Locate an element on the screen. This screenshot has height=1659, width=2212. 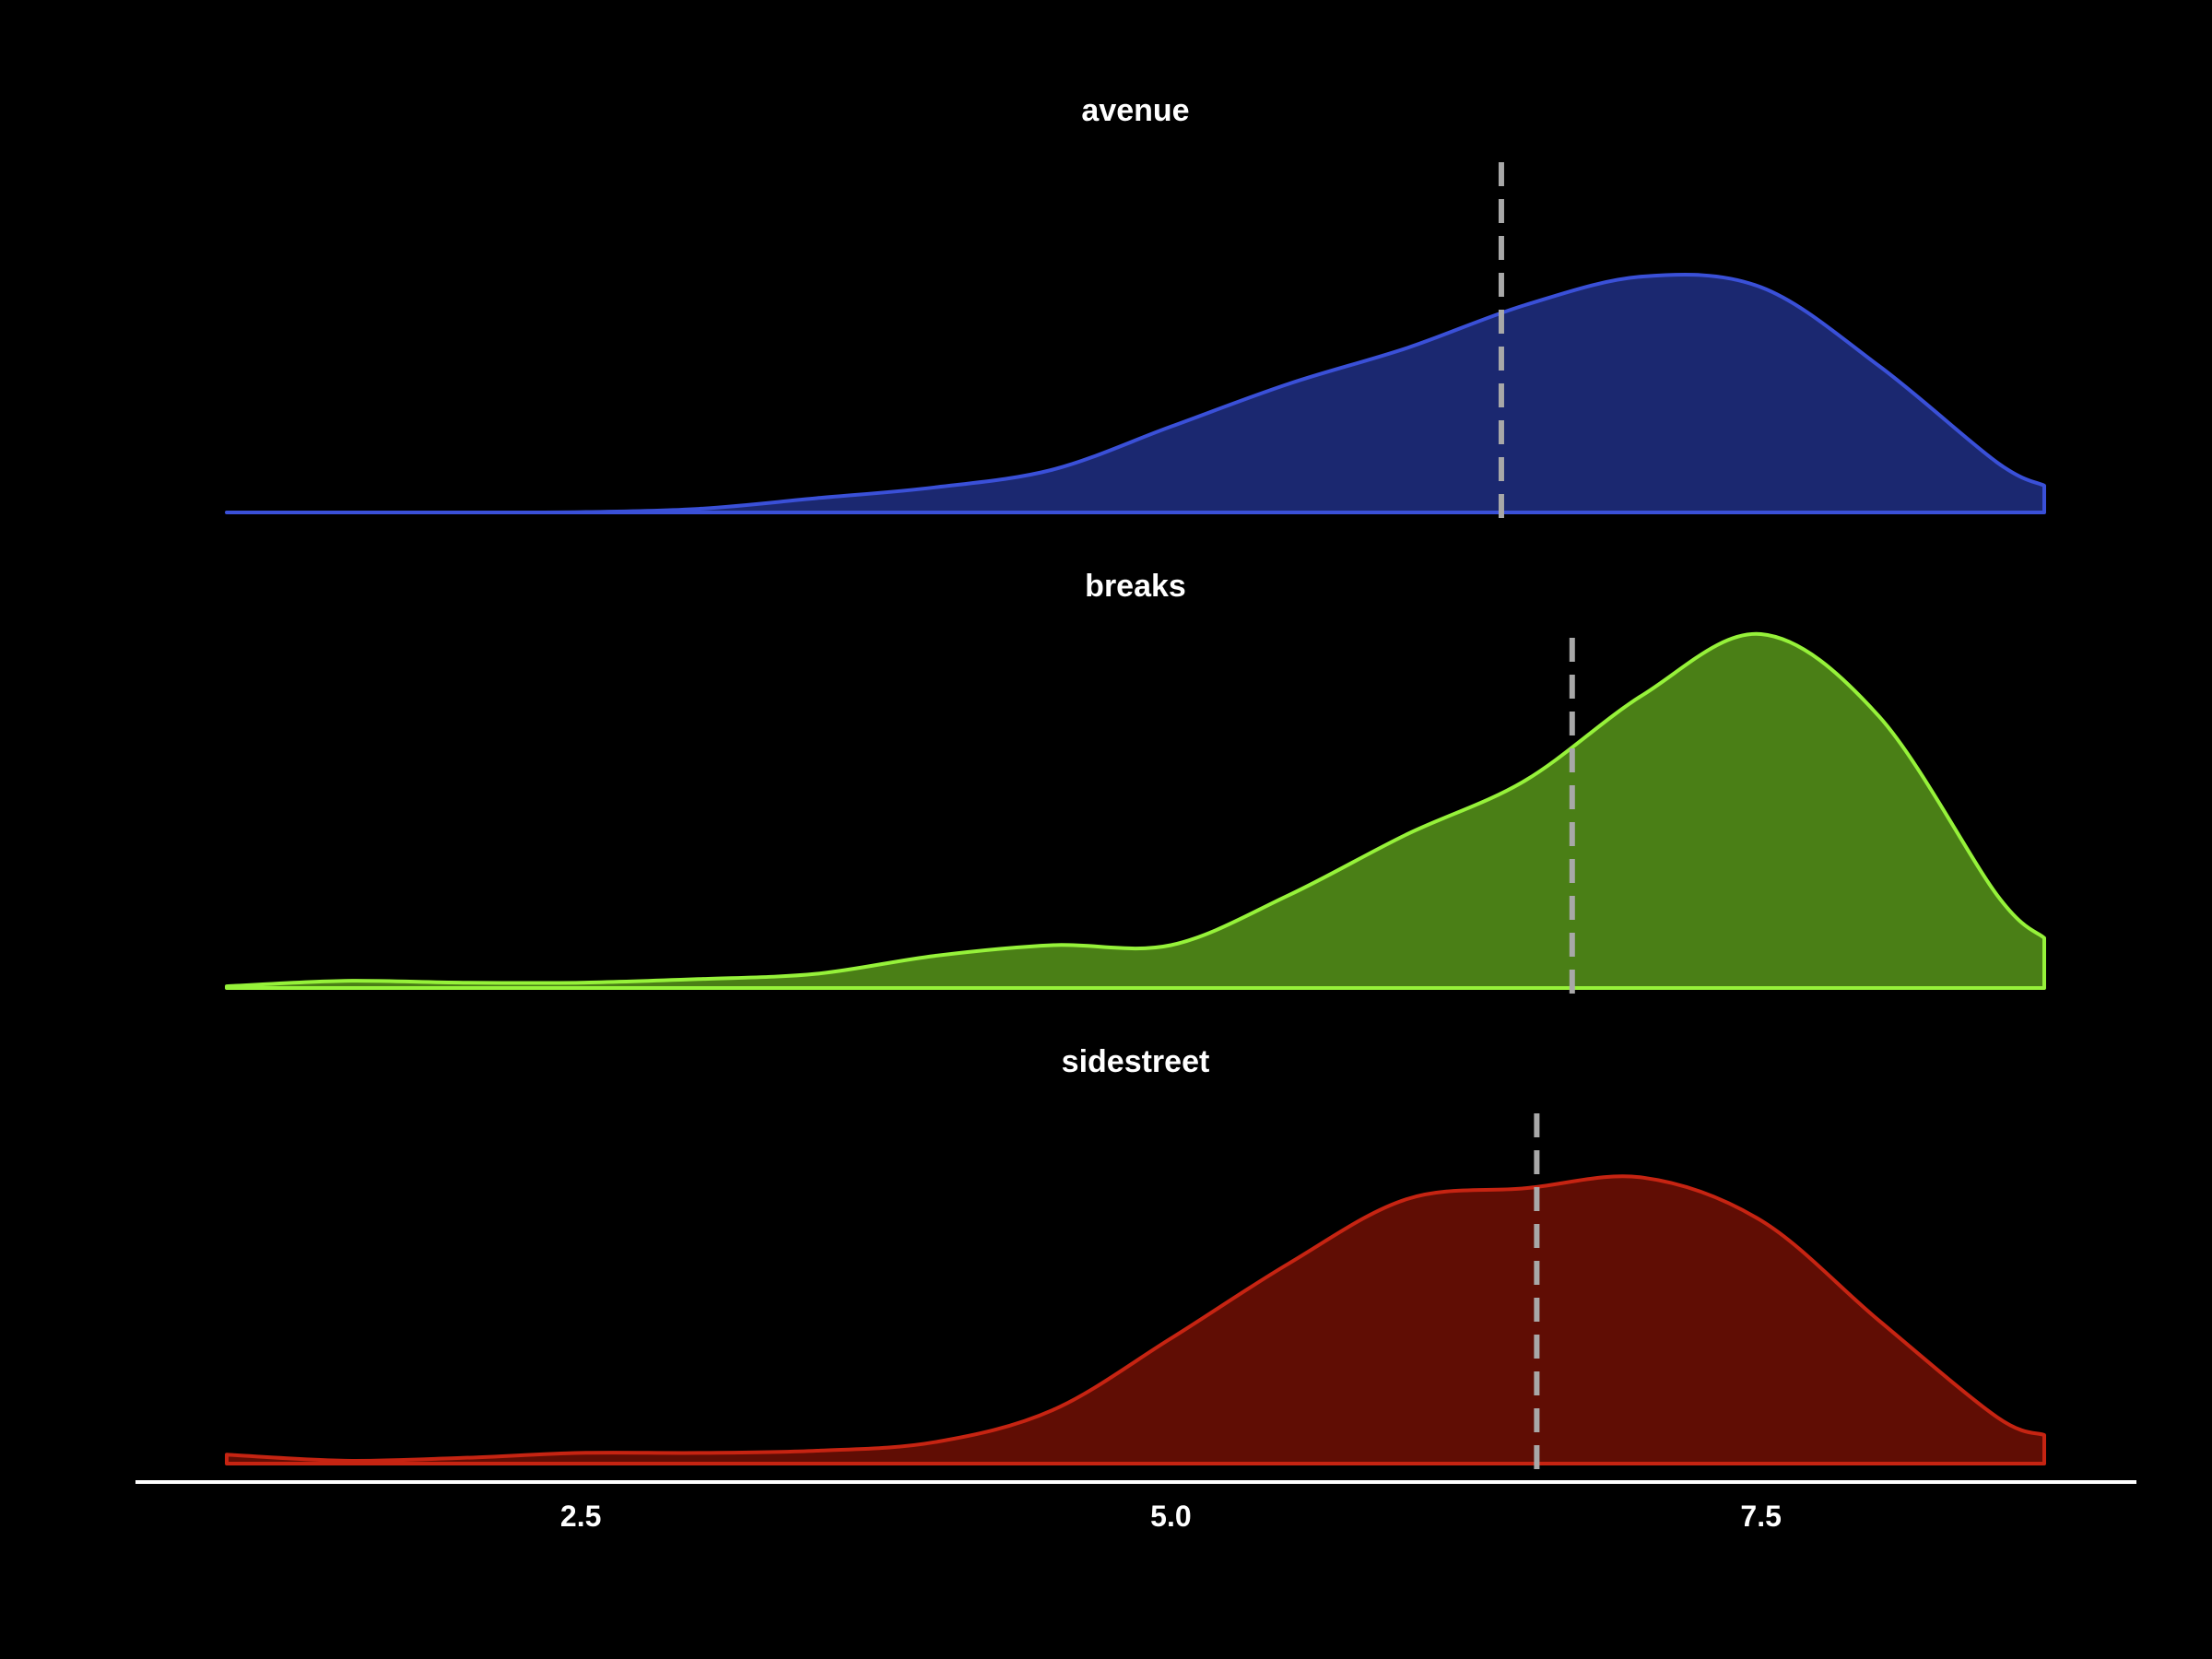
density-area-sidestreet is located at coordinates (1135, 1319).